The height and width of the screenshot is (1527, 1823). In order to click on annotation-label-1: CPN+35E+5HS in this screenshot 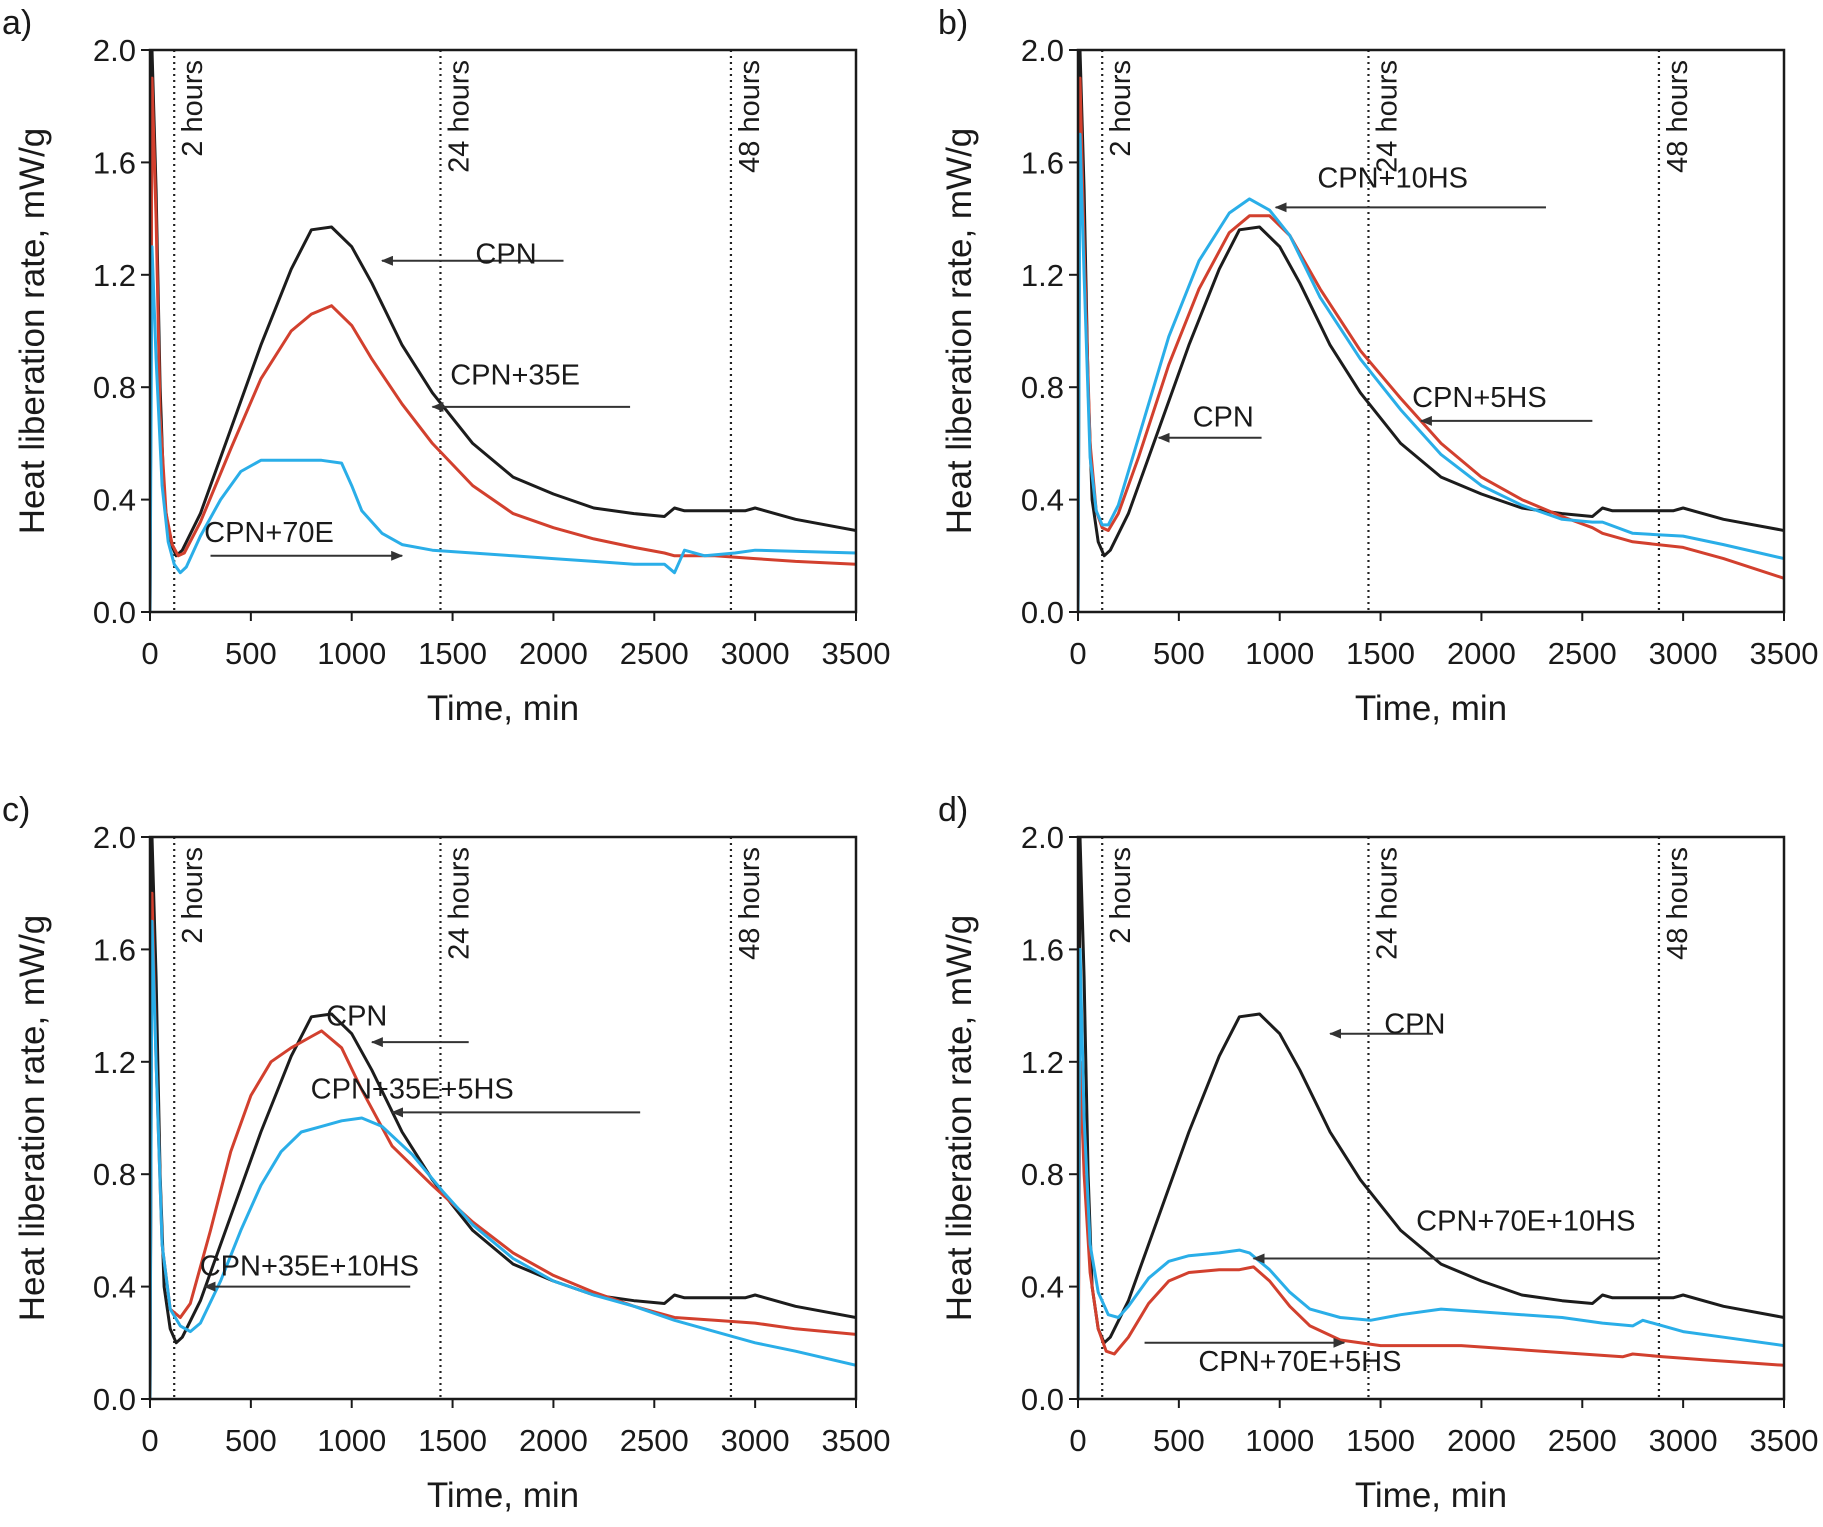, I will do `click(412, 1089)`.